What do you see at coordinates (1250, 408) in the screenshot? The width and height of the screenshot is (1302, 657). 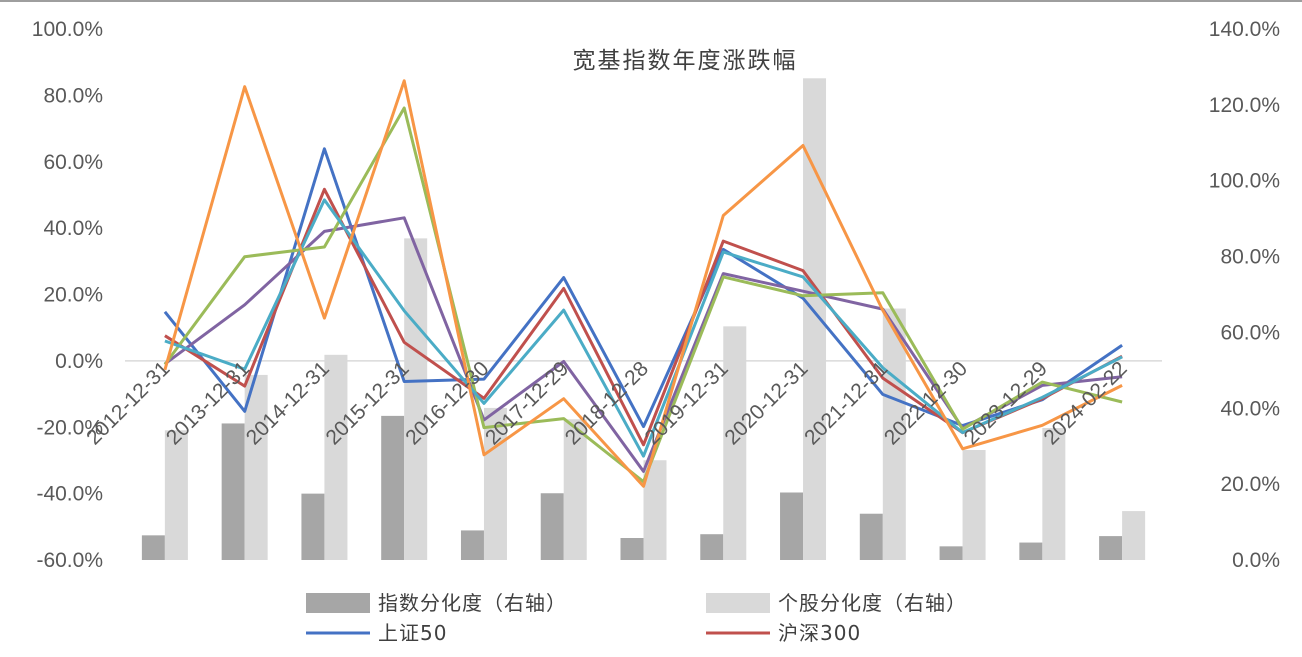 I see `right-tick-label: 40.0%` at bounding box center [1250, 408].